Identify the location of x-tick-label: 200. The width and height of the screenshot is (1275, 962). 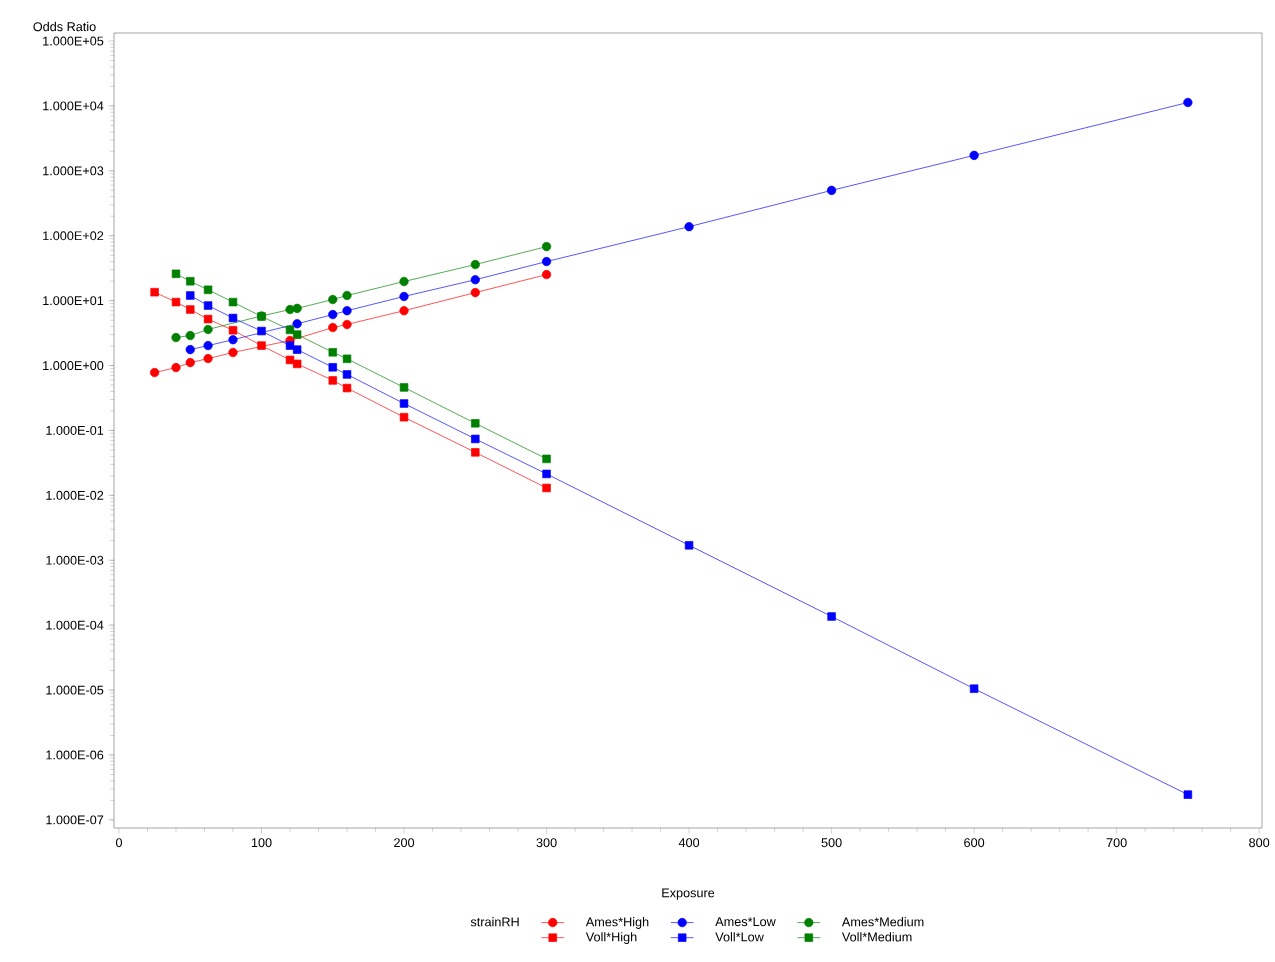
(404, 843).